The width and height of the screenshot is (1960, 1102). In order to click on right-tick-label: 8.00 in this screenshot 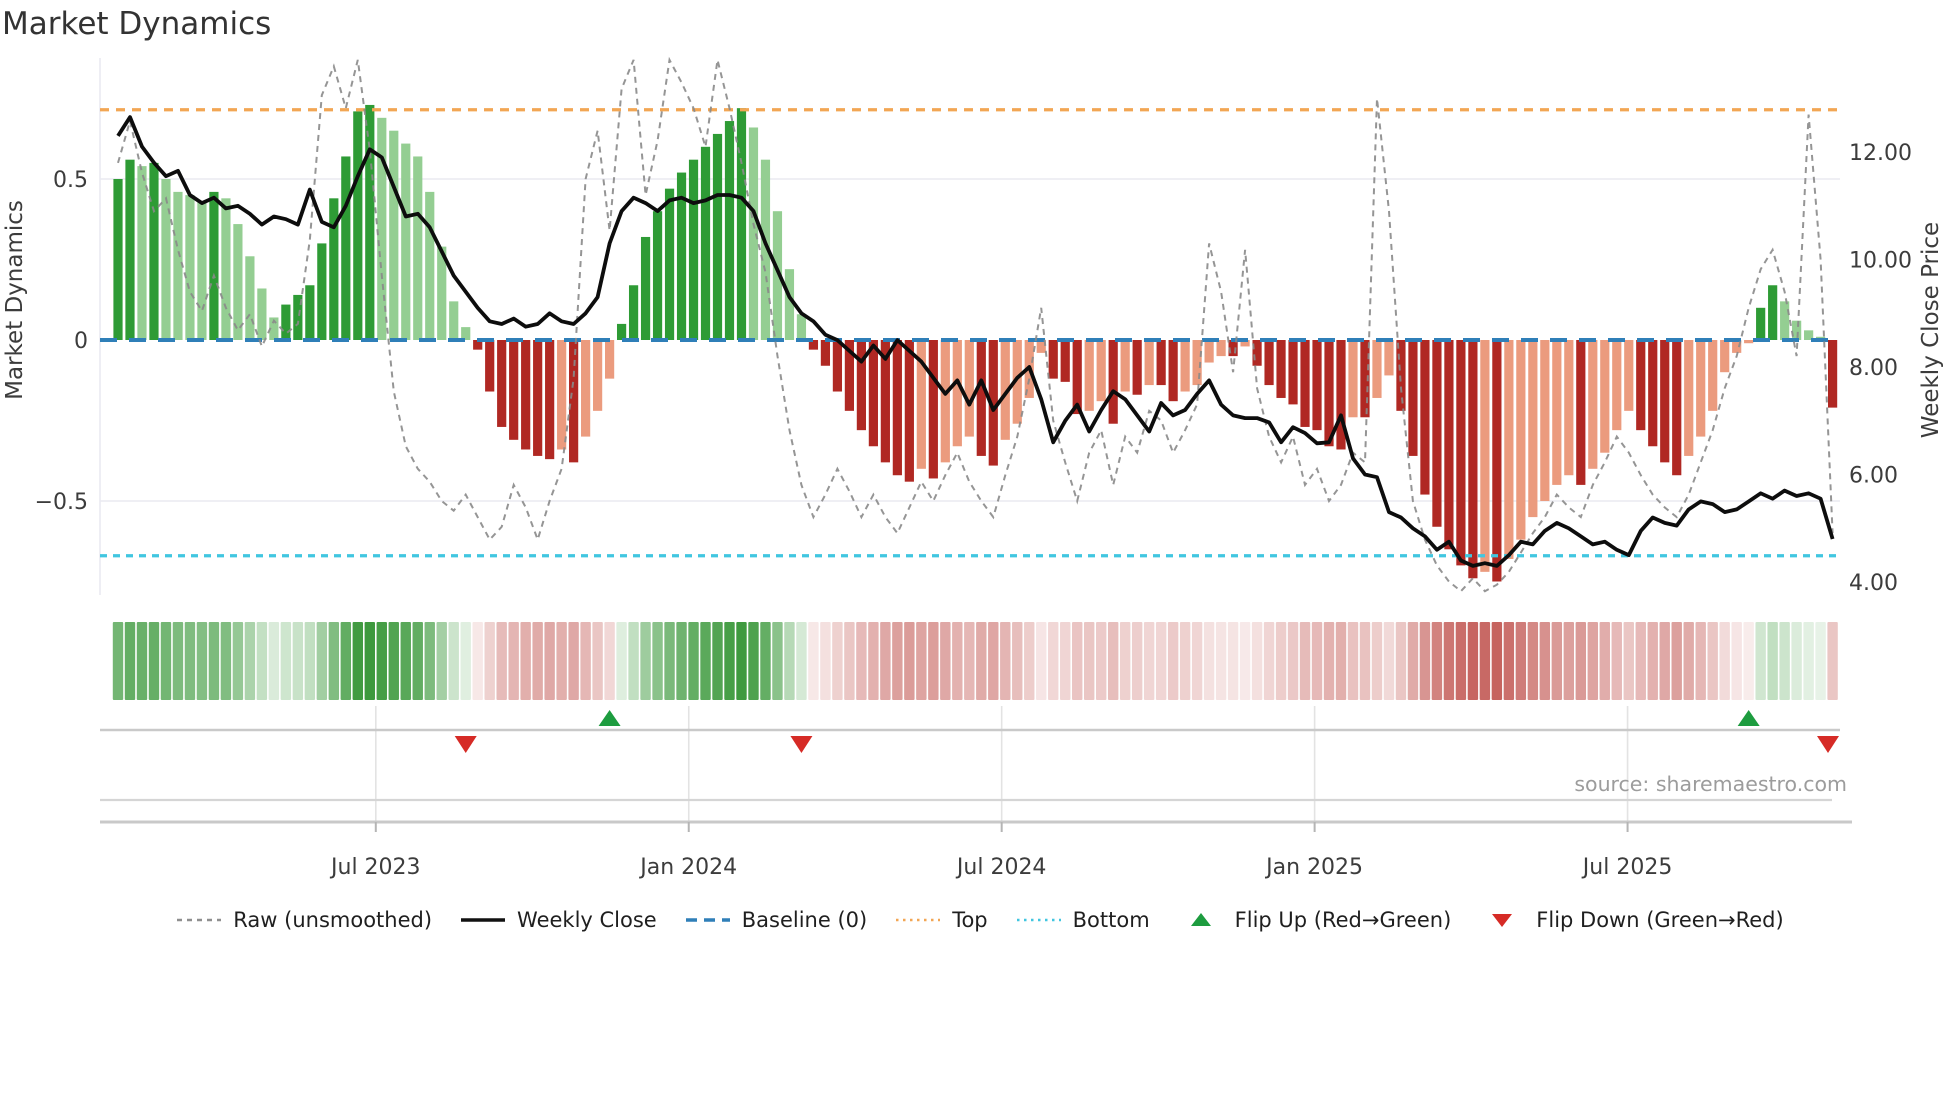, I will do `click(1873, 368)`.